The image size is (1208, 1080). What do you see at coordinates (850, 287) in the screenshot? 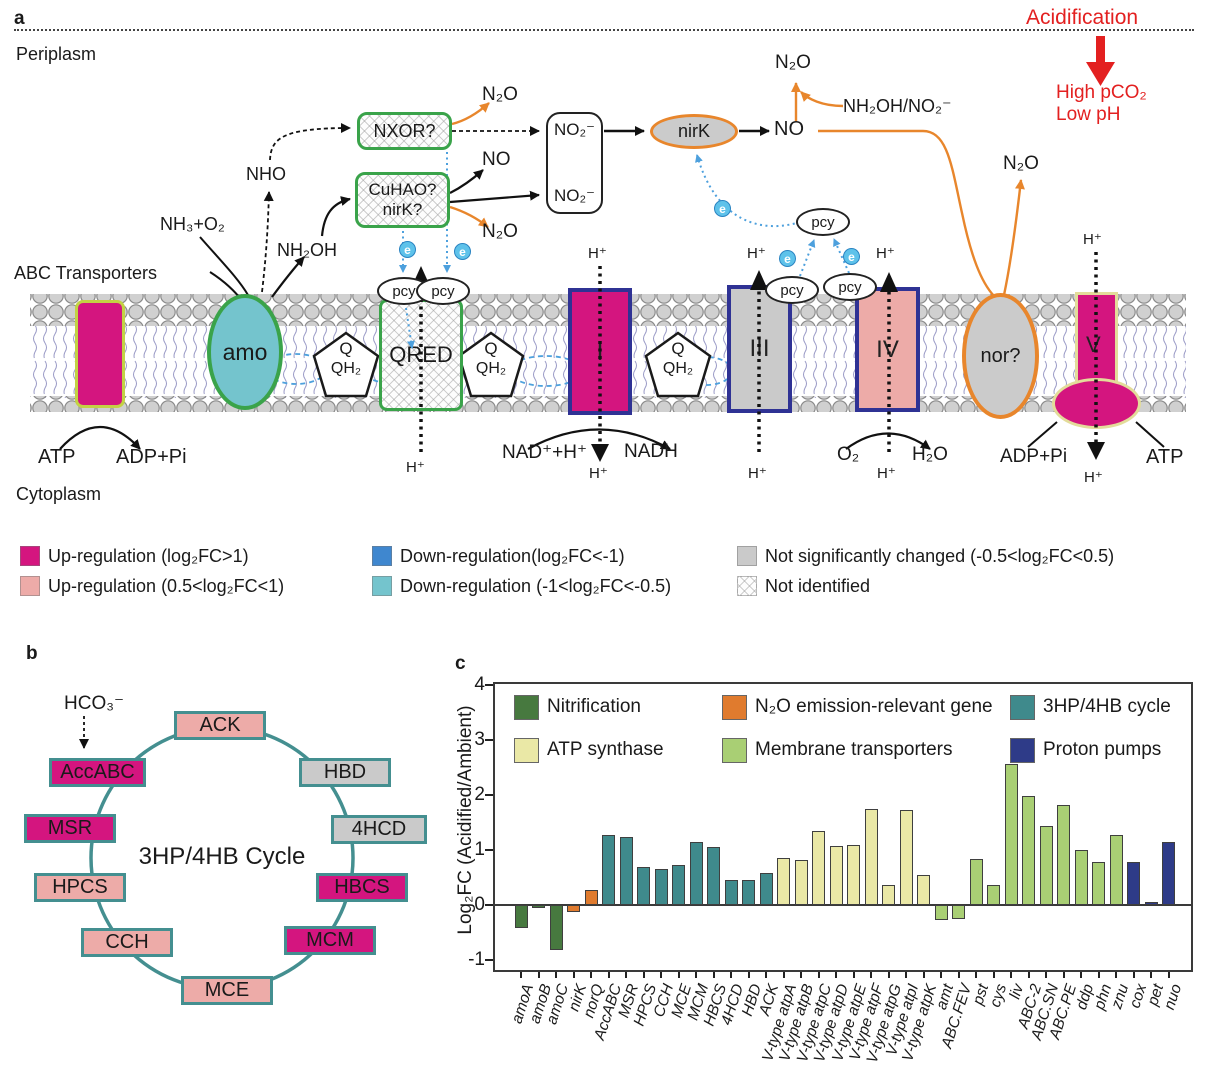
I see `pcy-carrier-4: pcy` at bounding box center [850, 287].